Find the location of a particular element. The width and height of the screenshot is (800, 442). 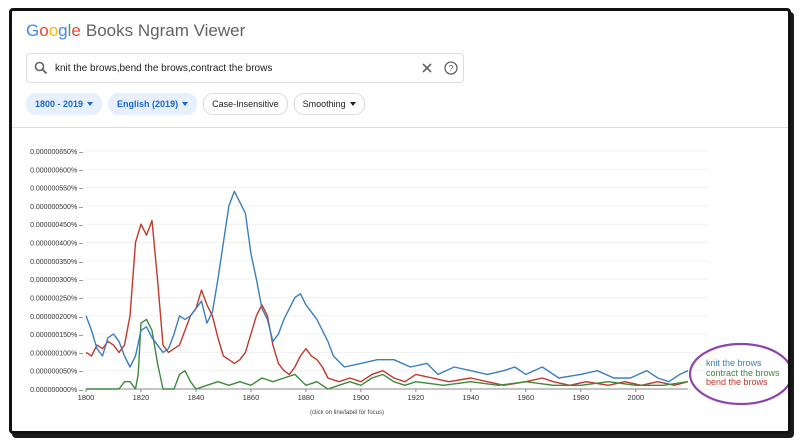

logo-letter: G is located at coordinates (33, 30).